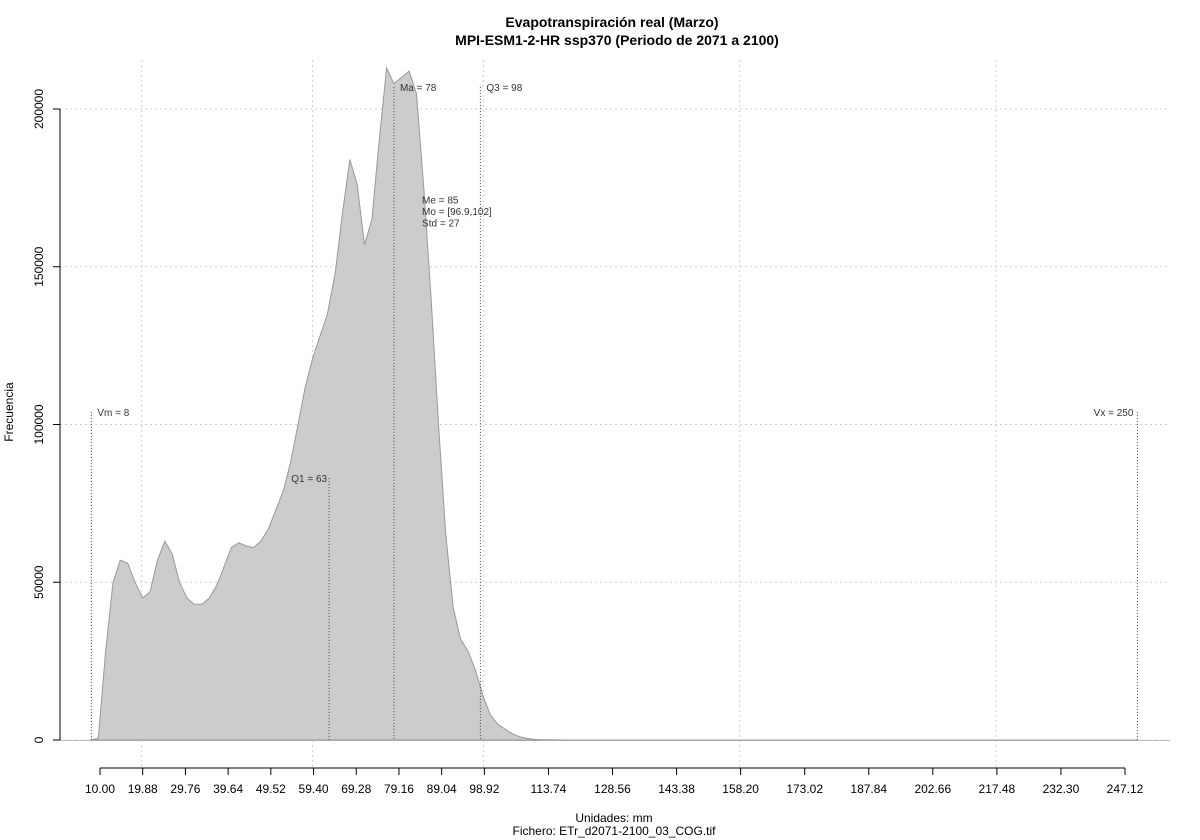 The width and height of the screenshot is (1200, 840). I want to click on x-axis-label: Unidades: mm, so click(613, 818).